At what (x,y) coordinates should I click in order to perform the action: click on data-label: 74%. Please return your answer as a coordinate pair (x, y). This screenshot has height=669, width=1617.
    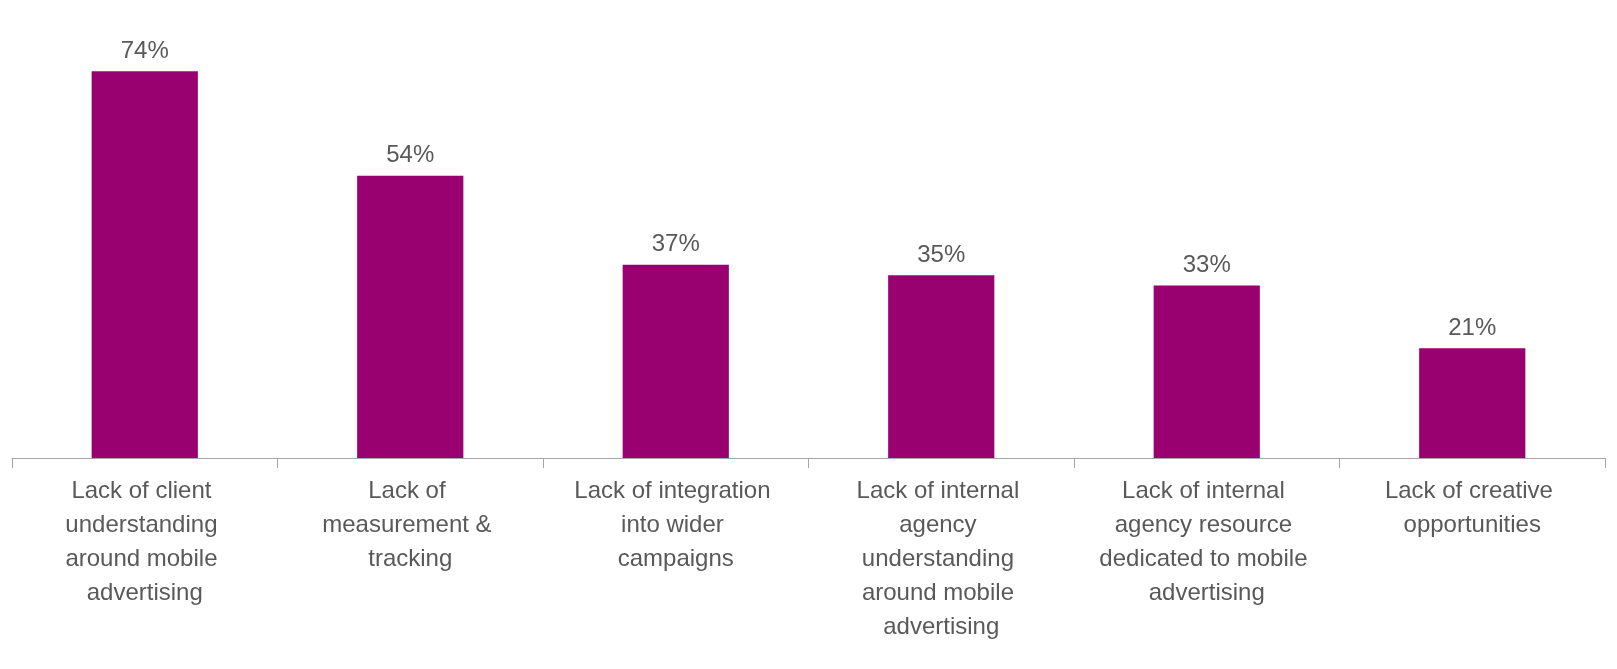
    Looking at the image, I should click on (144, 49).